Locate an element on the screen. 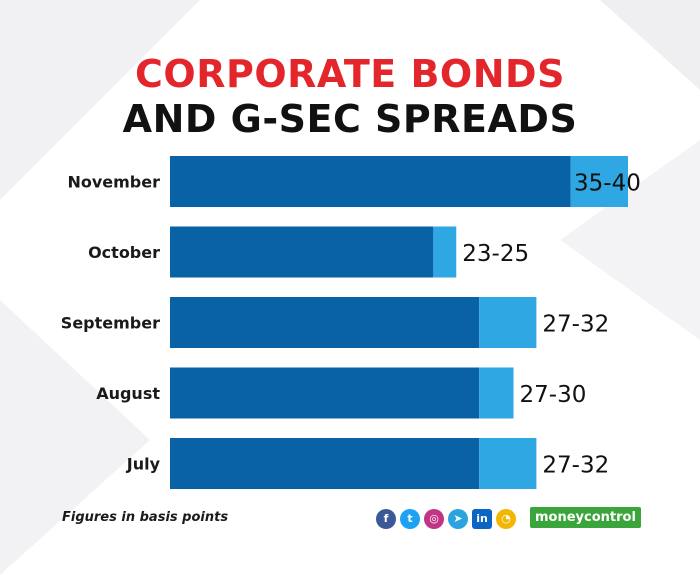  twitter-icon: t is located at coordinates (410, 519).